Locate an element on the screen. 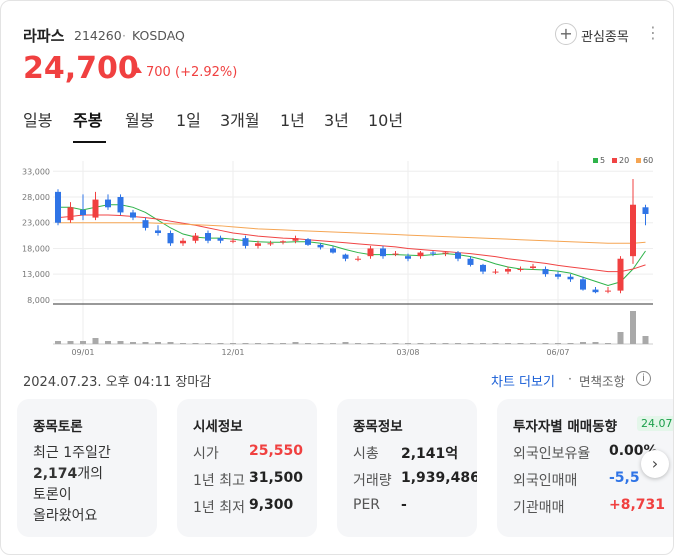  card-title: 종목정보 is located at coordinates (378, 427).